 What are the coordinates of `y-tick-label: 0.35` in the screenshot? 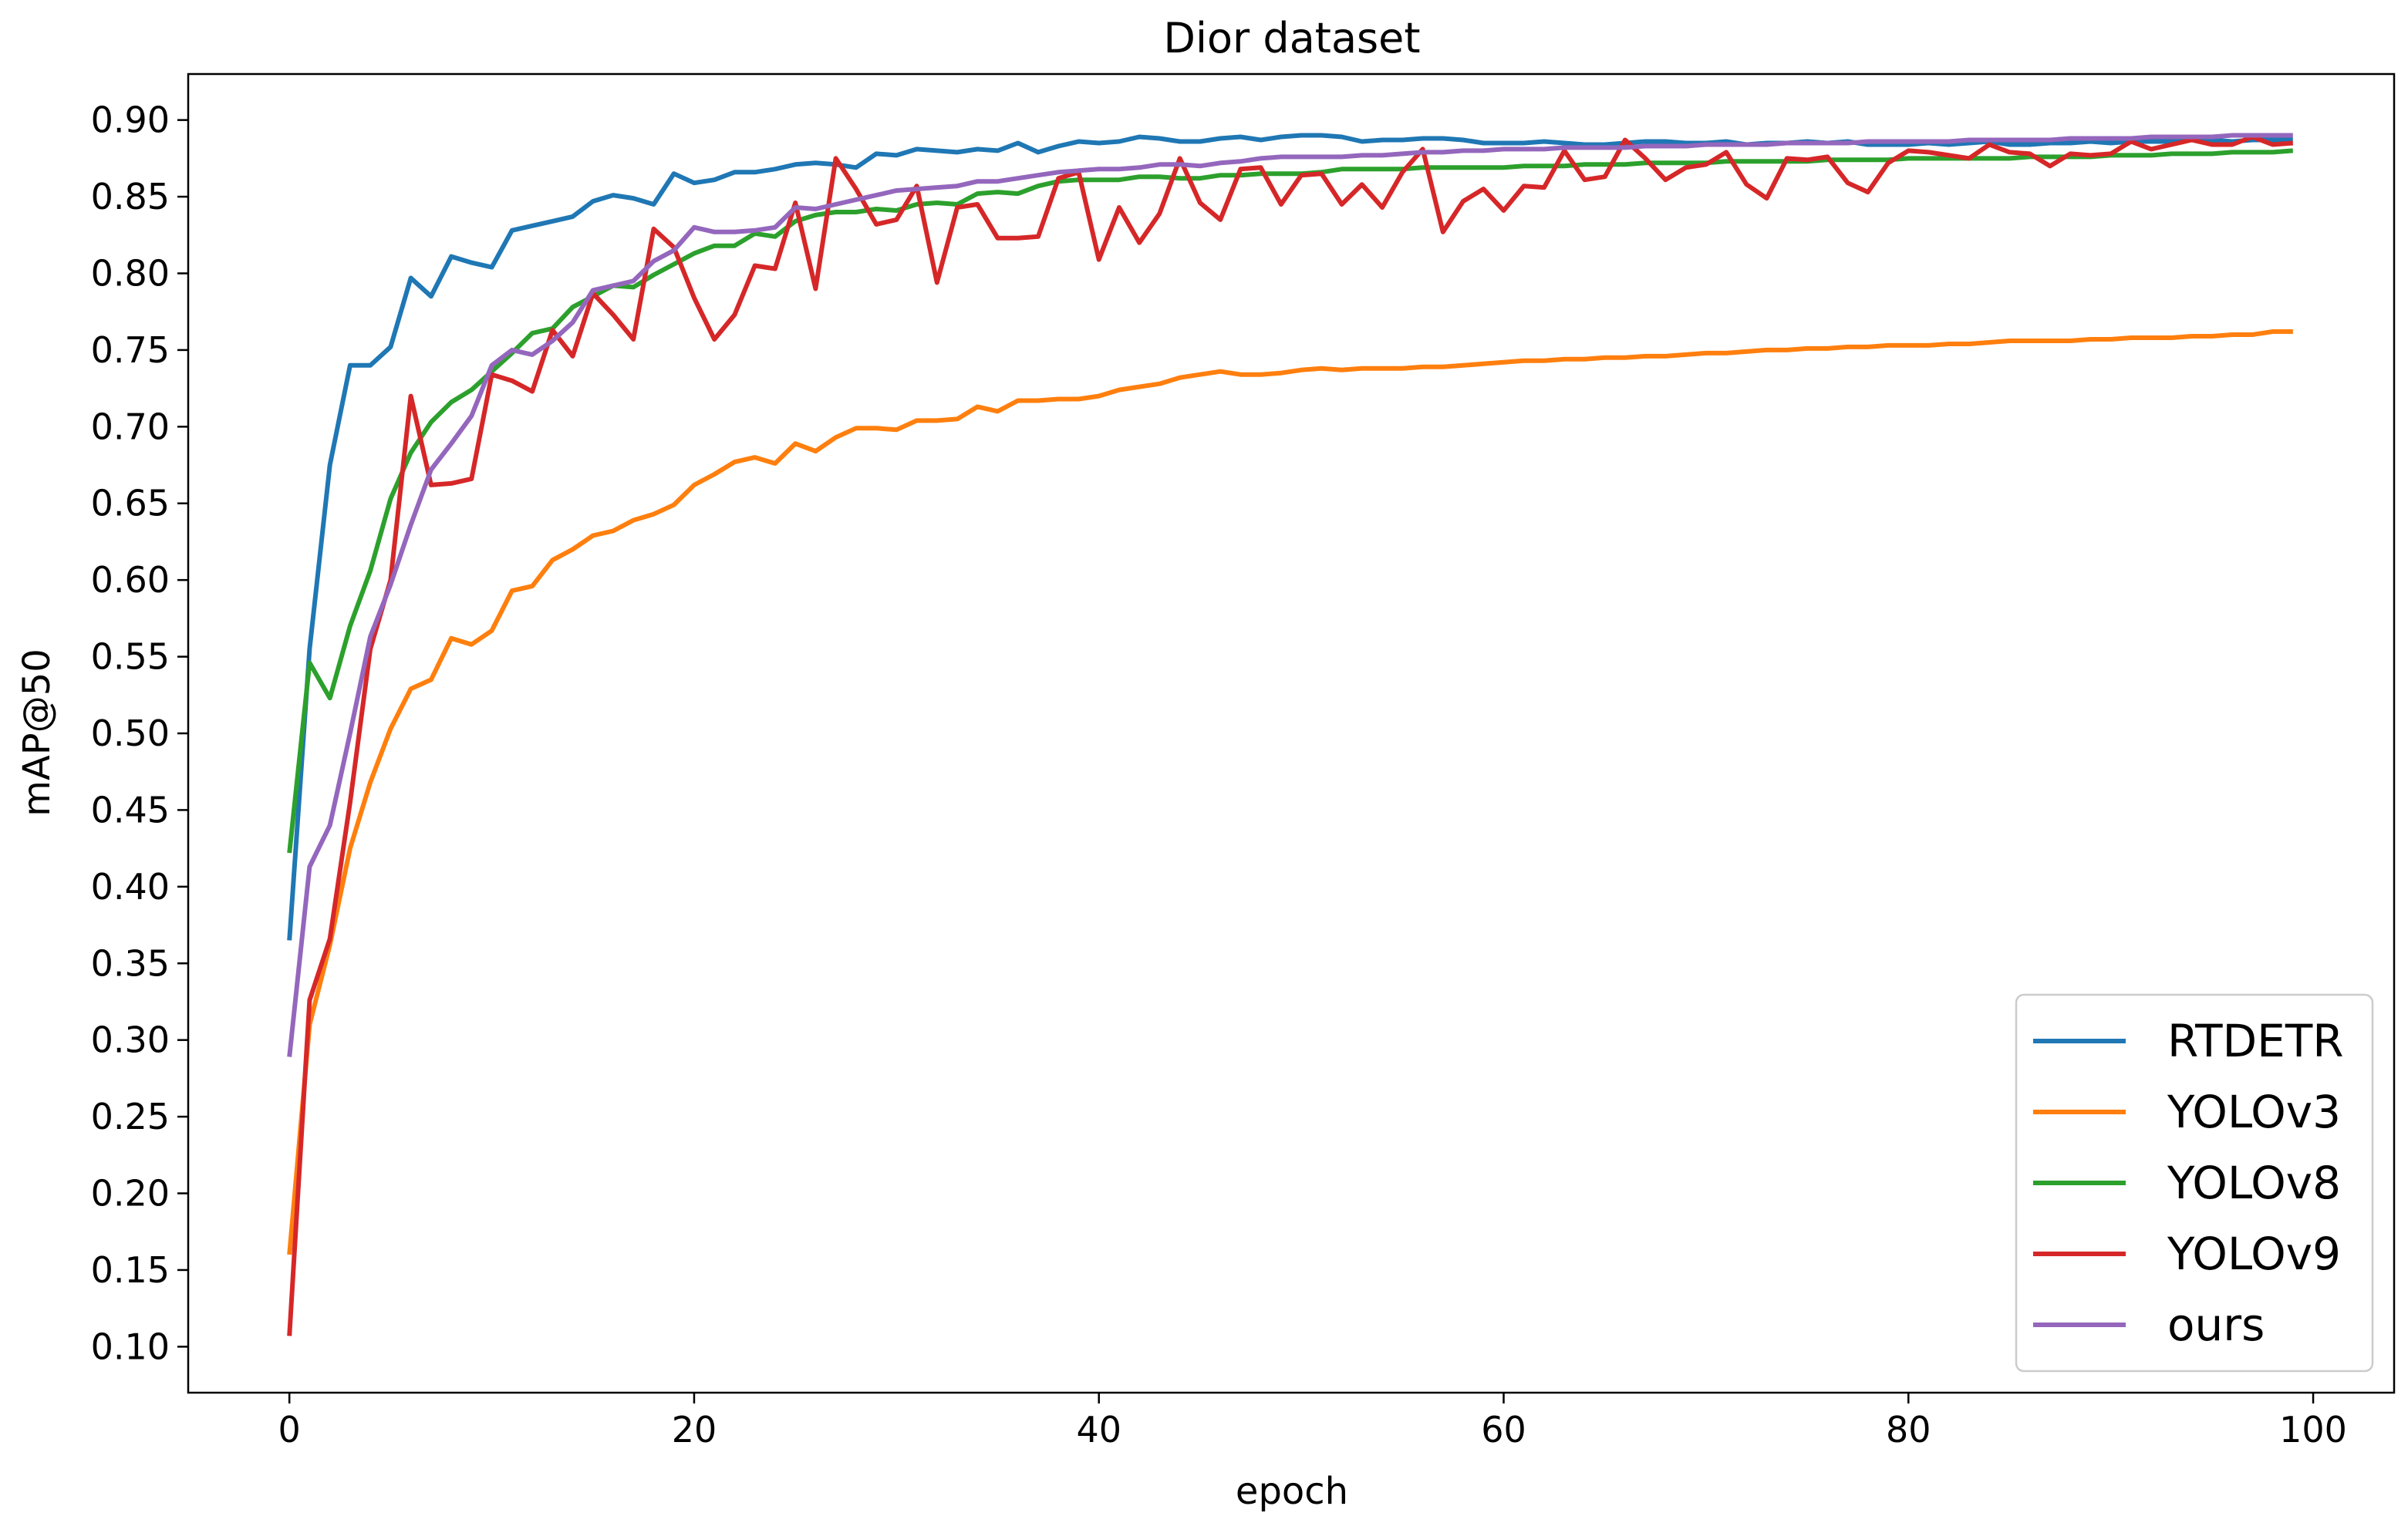 It's located at (130, 963).